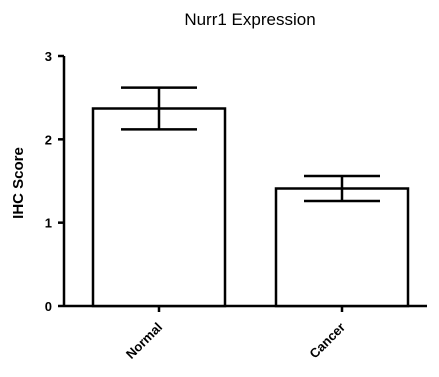 This screenshot has width=439, height=377. I want to click on x-tick-label-normal: Normal, so click(144, 341).